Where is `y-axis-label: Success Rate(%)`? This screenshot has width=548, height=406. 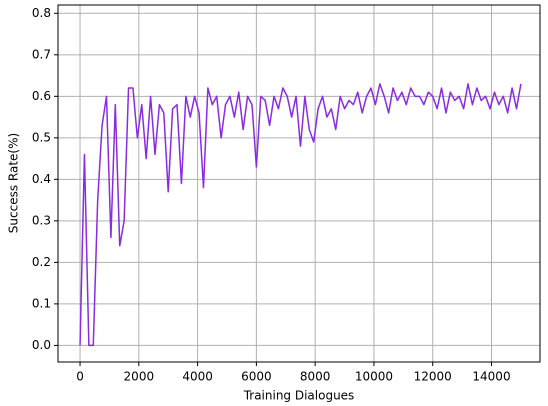
y-axis-label: Success Rate(%) is located at coordinates (14, 183).